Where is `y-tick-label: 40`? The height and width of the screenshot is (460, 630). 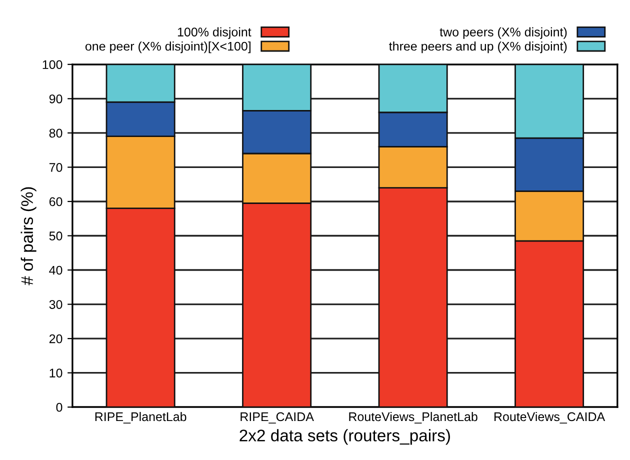
y-tick-label: 40 is located at coordinates (55, 270).